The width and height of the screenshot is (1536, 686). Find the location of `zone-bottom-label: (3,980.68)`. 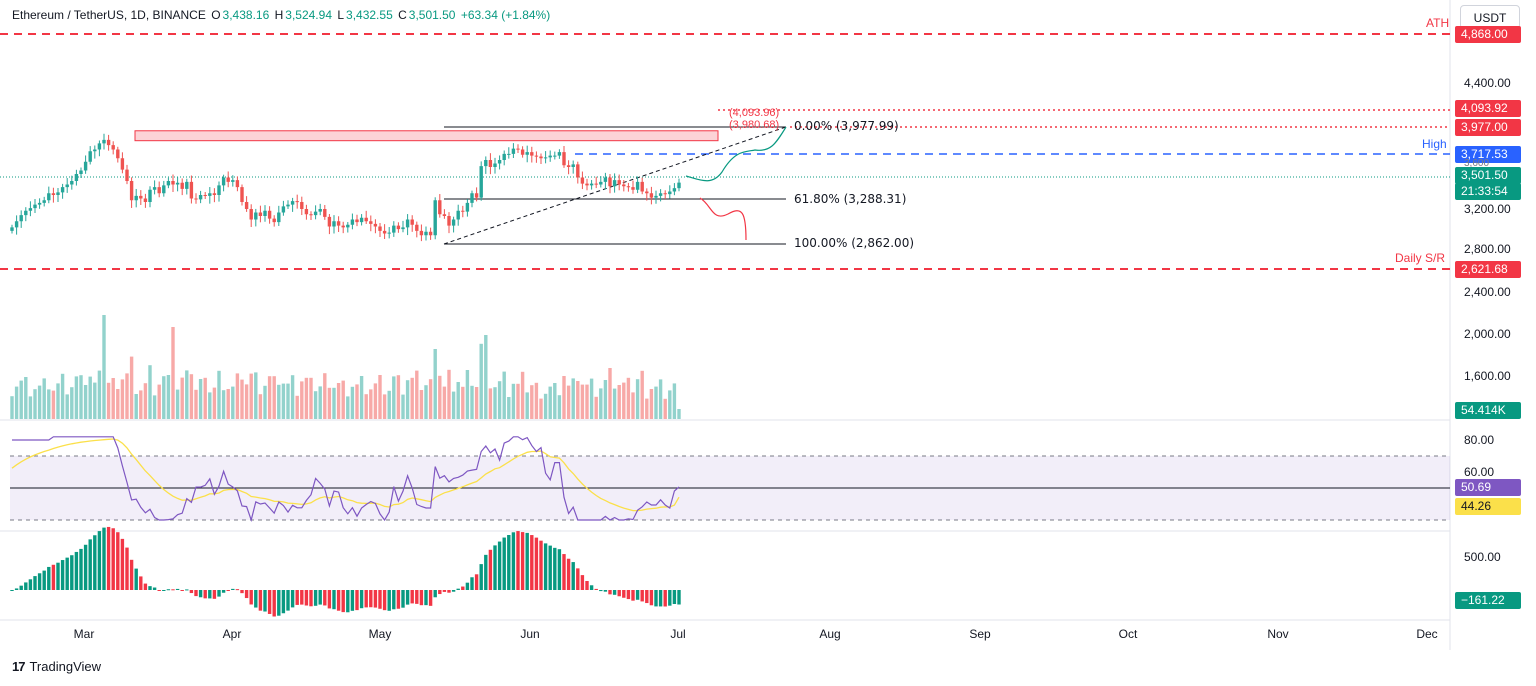

zone-bottom-label: (3,980.68) is located at coordinates (754, 125).